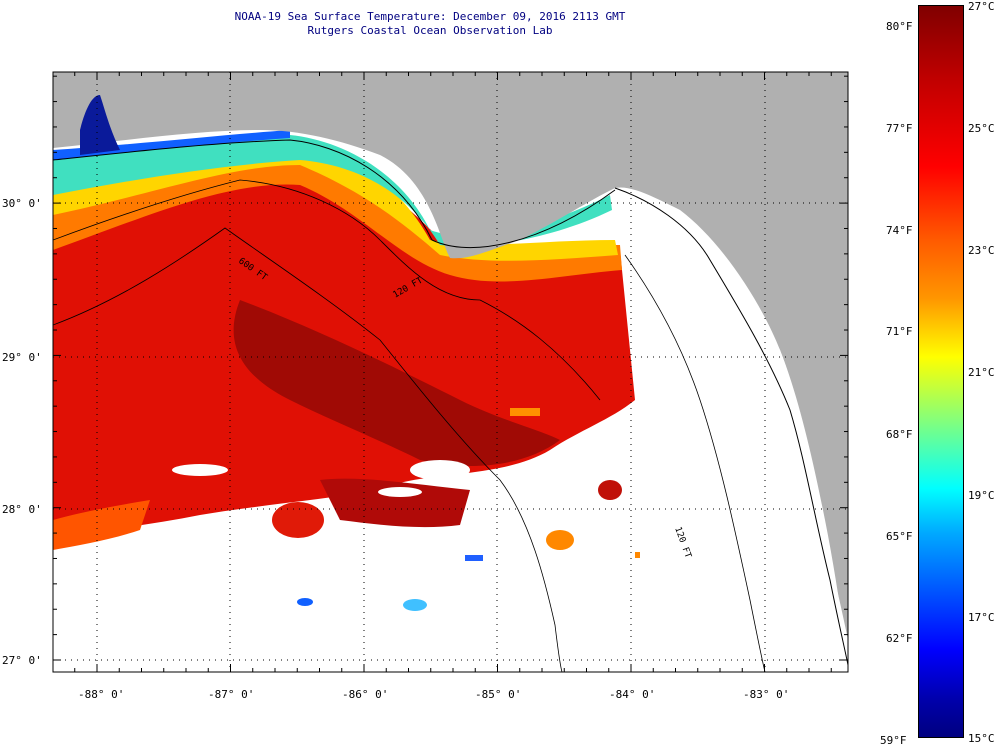 The height and width of the screenshot is (754, 1000). What do you see at coordinates (899, 638) in the screenshot?
I see `colorbar-f-label: 62°F` at bounding box center [899, 638].